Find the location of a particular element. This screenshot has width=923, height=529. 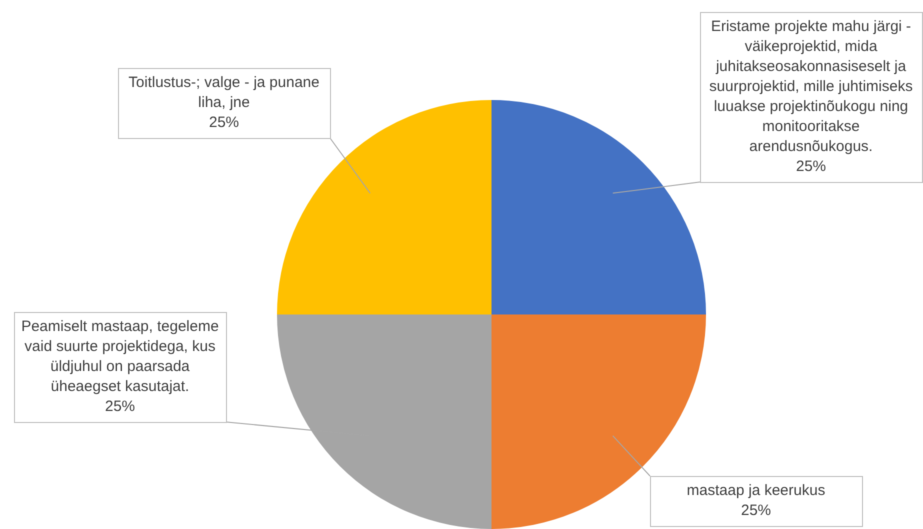

slice-label: mastaap ja keerukus is located at coordinates (756, 491).